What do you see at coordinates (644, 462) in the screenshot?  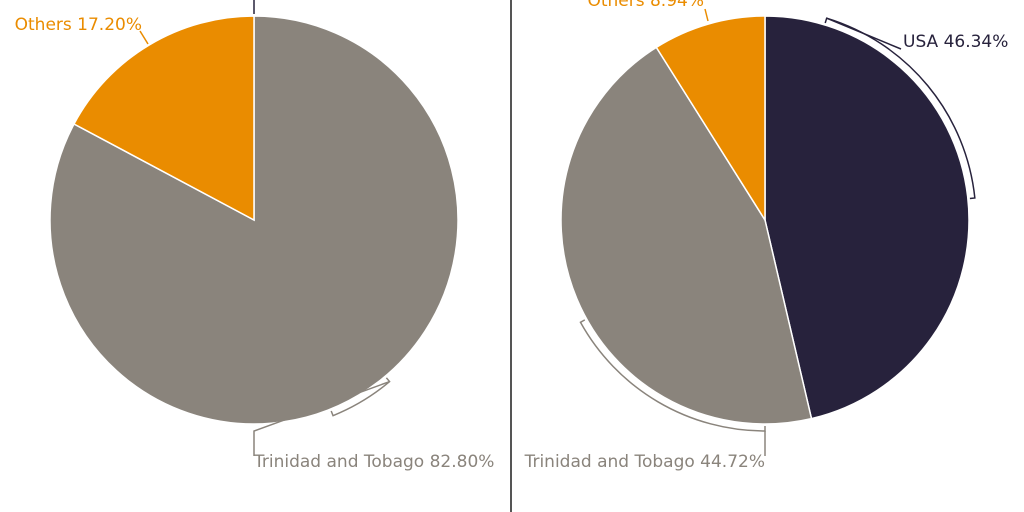 I see `slice-label-trinidad: Trinidad and Tobago 44.72%` at bounding box center [644, 462].